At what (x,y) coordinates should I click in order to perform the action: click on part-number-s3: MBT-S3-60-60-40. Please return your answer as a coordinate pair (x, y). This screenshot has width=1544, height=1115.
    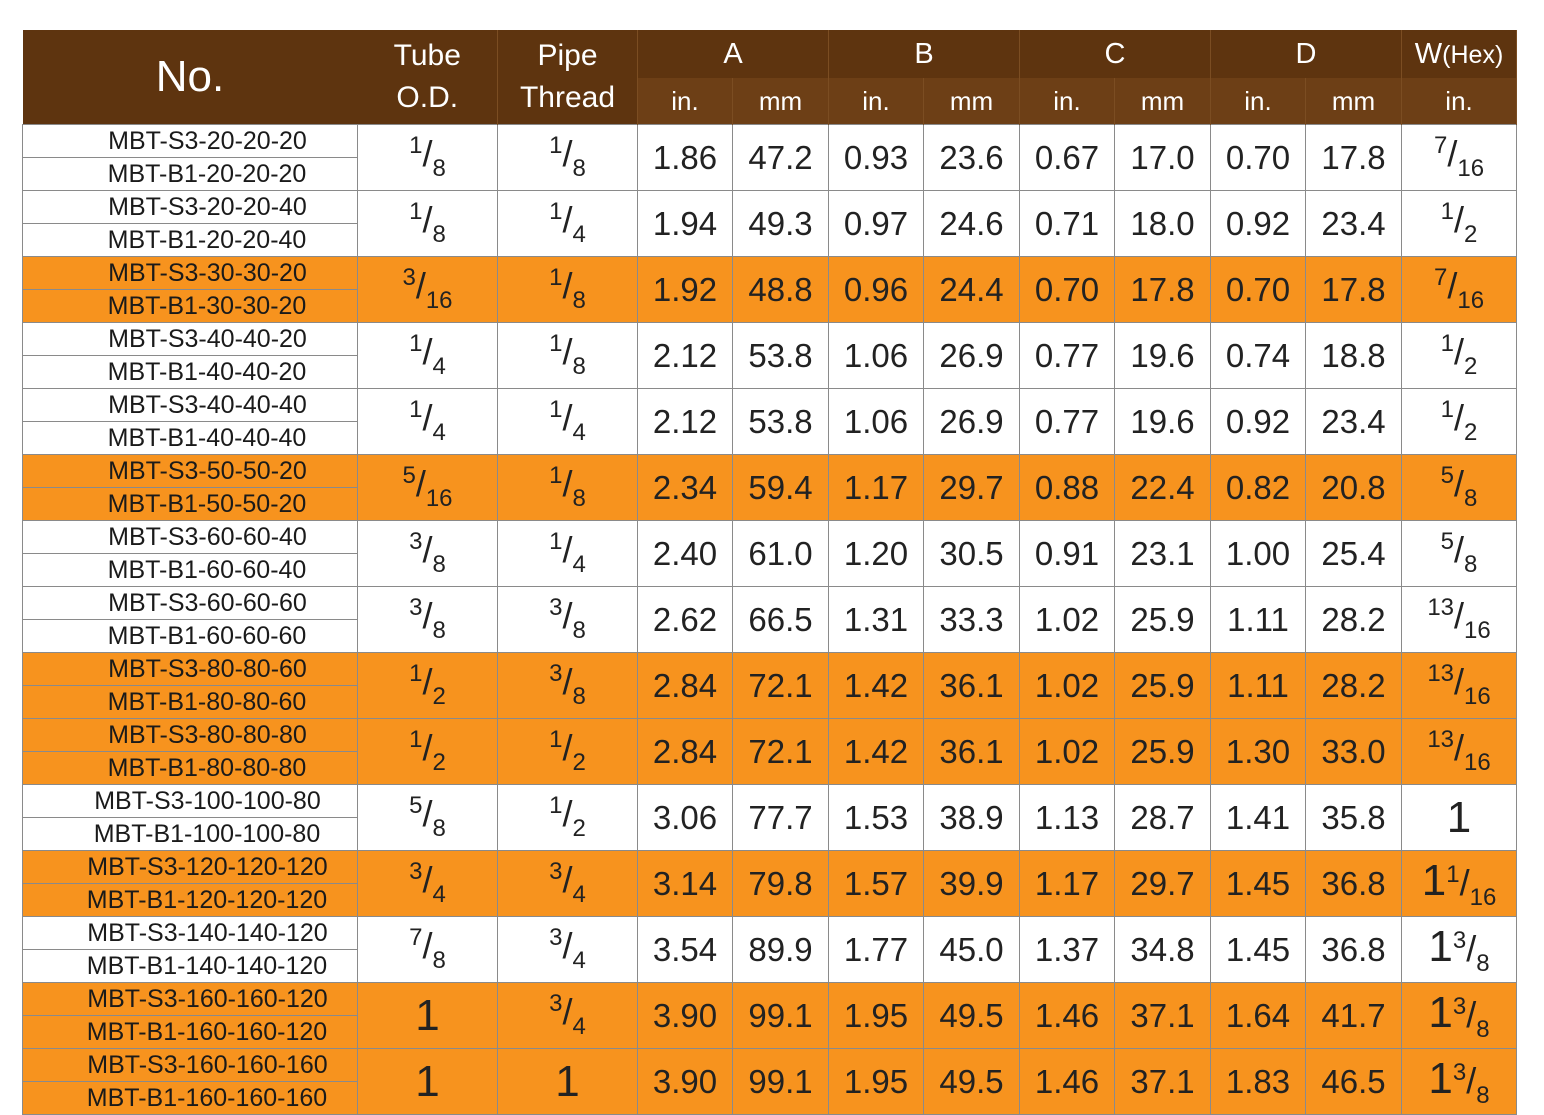
    Looking at the image, I should click on (190, 538).